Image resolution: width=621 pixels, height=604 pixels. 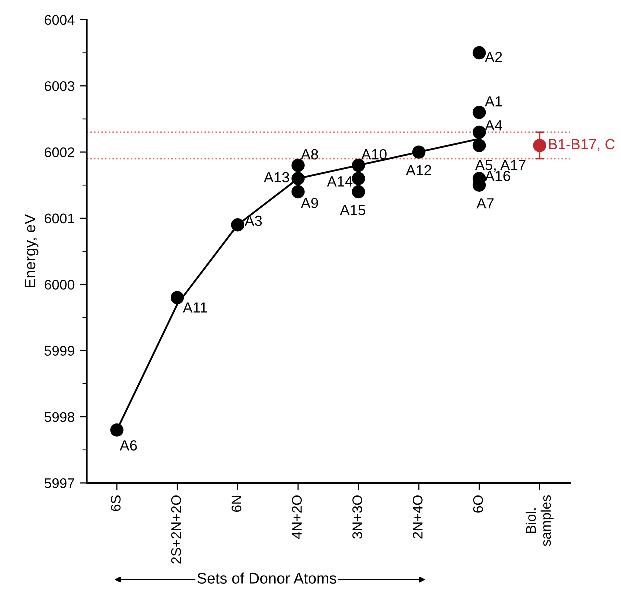 I want to click on x-tick-label: 6N, so click(x=237, y=504).